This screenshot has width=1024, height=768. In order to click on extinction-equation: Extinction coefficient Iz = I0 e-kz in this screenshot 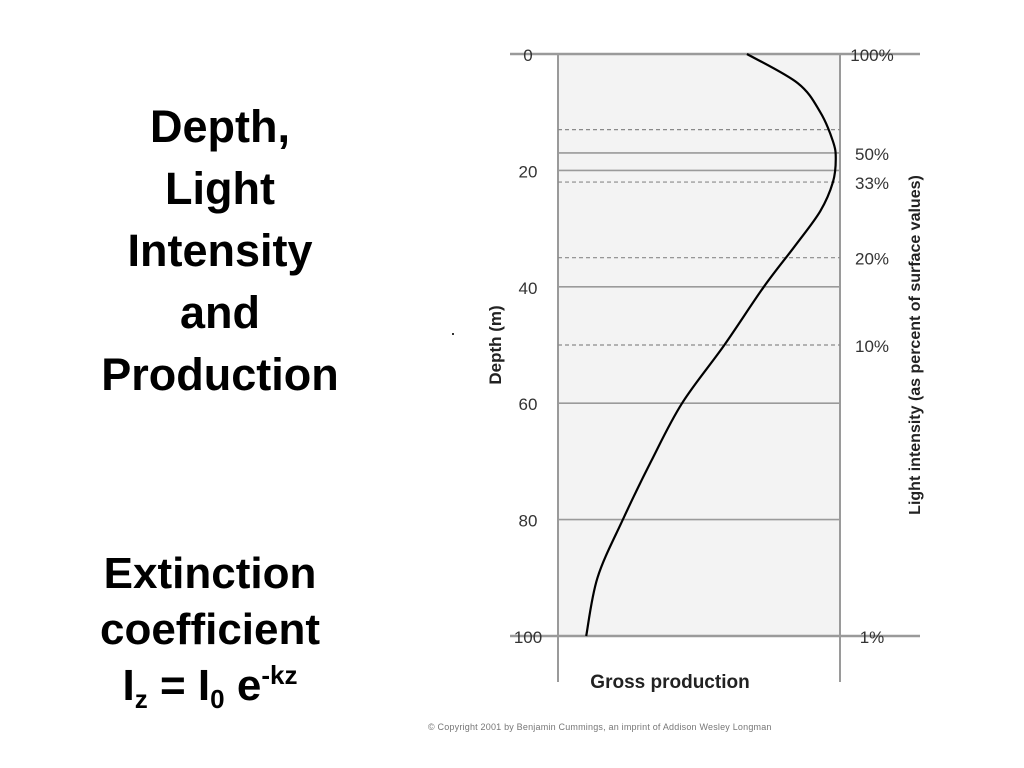, I will do `click(210, 630)`.